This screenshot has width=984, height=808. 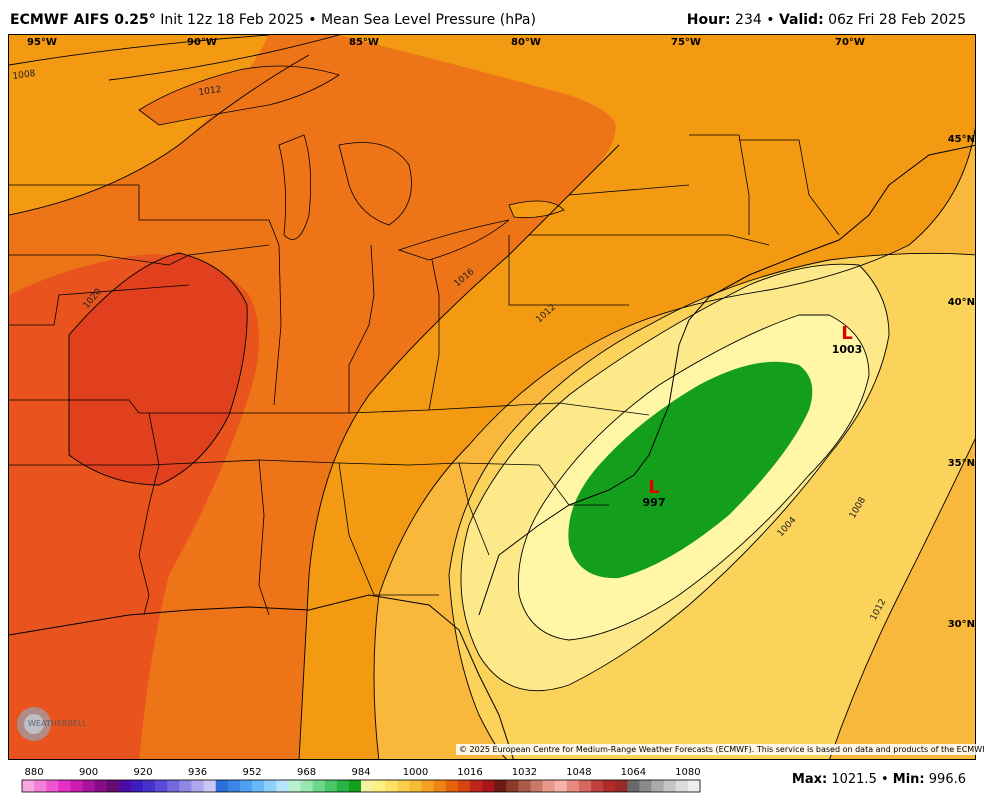 I want to click on lake-erie, so click(x=453, y=240).